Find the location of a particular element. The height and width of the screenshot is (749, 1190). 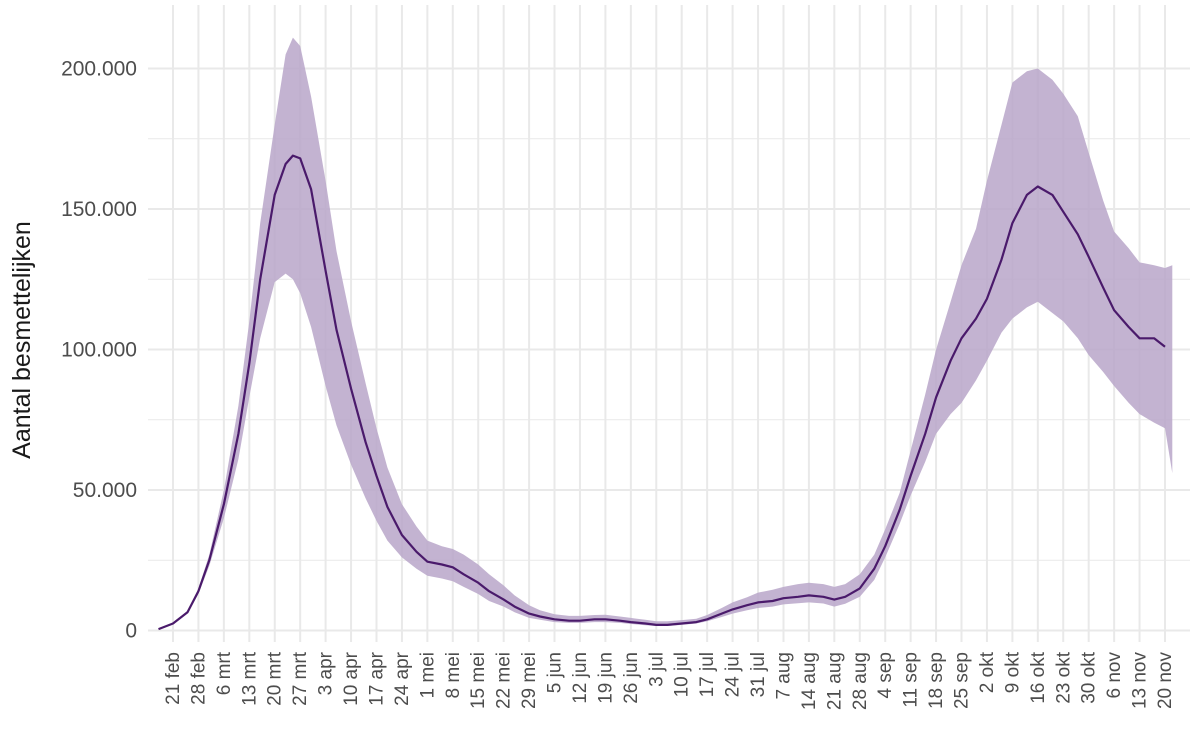

x-tick-label: 22 mei is located at coordinates (504, 680).